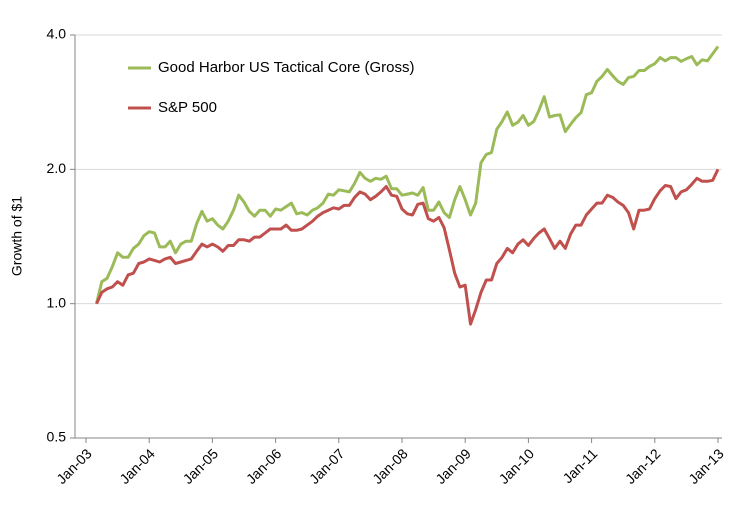 The image size is (747, 526). Describe the element at coordinates (187, 107) in the screenshot. I see `legend-label: S&P 500` at that location.